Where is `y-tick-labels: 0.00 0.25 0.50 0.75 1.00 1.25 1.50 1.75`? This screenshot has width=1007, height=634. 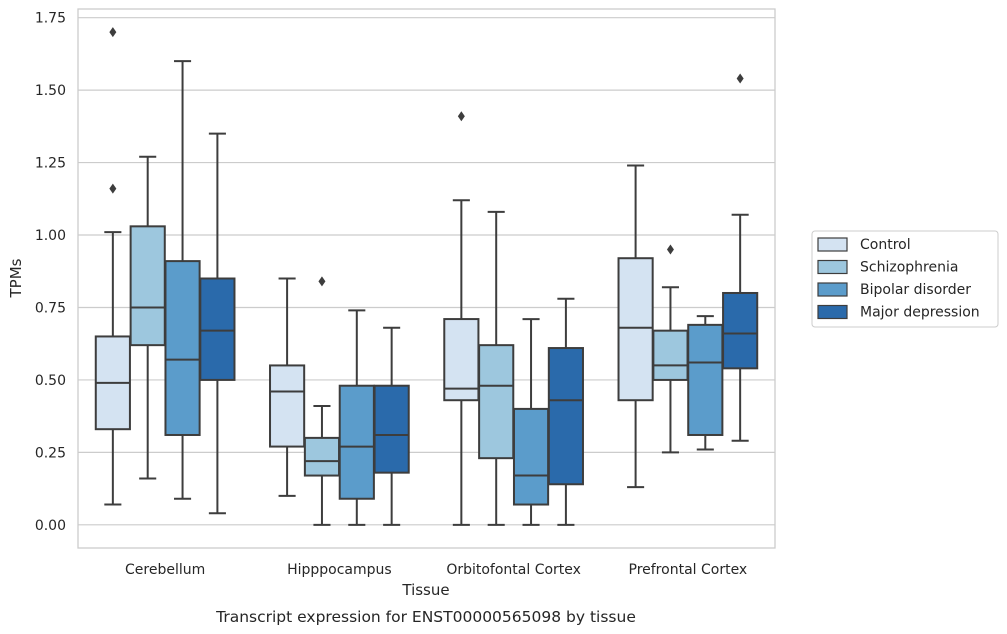 y-tick-labels: 0.00 0.25 0.50 0.75 1.00 1.25 1.50 1.75 is located at coordinates (50, 272).